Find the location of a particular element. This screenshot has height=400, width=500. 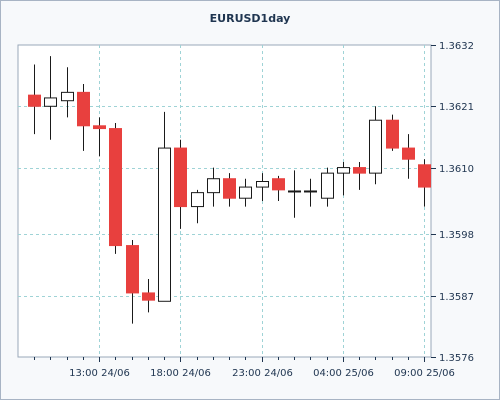

y-tick-label: 1.3610 is located at coordinates (456, 169).